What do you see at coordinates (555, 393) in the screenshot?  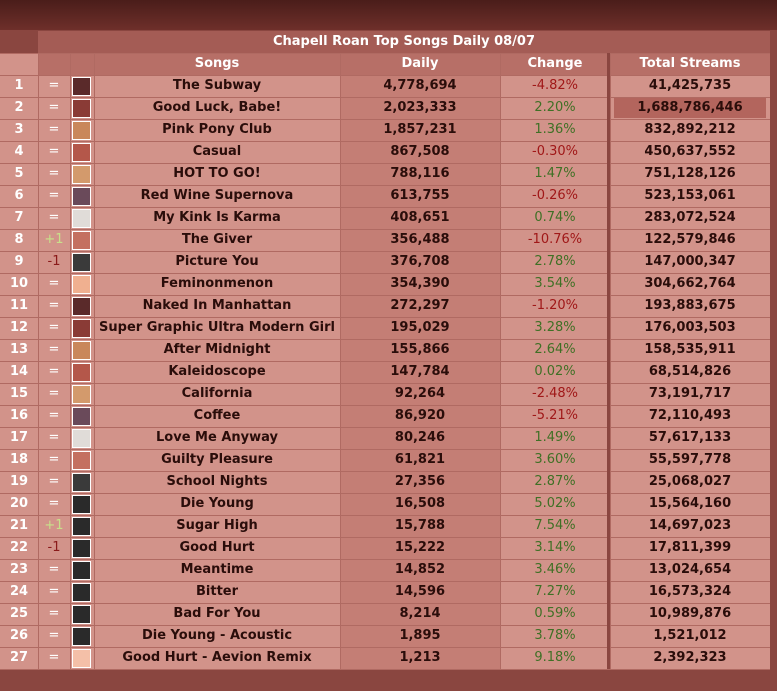 I see `daily-change: -2.48%` at bounding box center [555, 393].